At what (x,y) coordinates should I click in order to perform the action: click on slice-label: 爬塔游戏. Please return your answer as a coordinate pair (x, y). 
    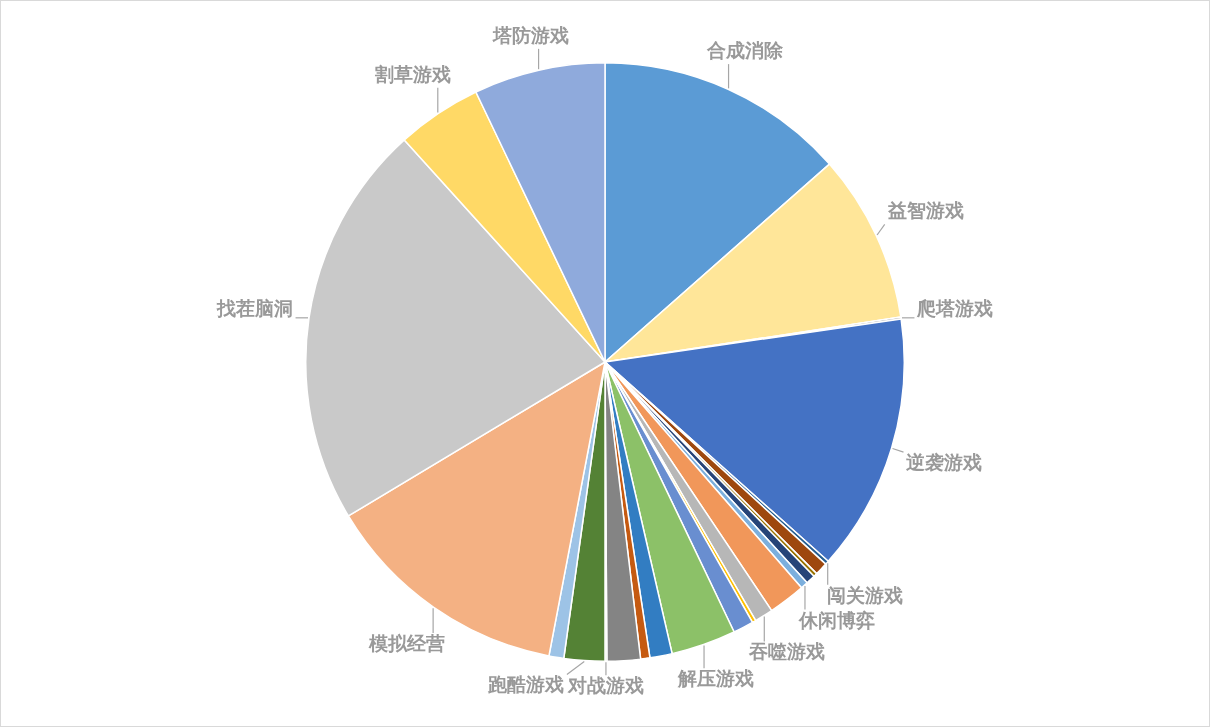
    Looking at the image, I should click on (955, 307).